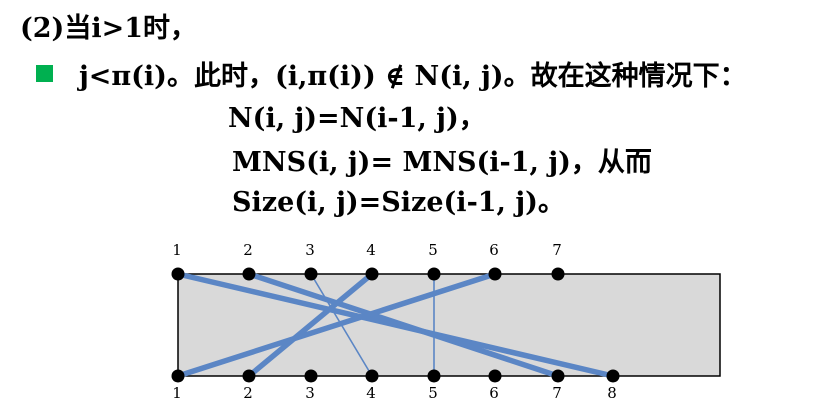 The height and width of the screenshot is (411, 814). I want to click on formula-text-3: Size(i, j)=Size(i-1, j)。, so click(398, 202).